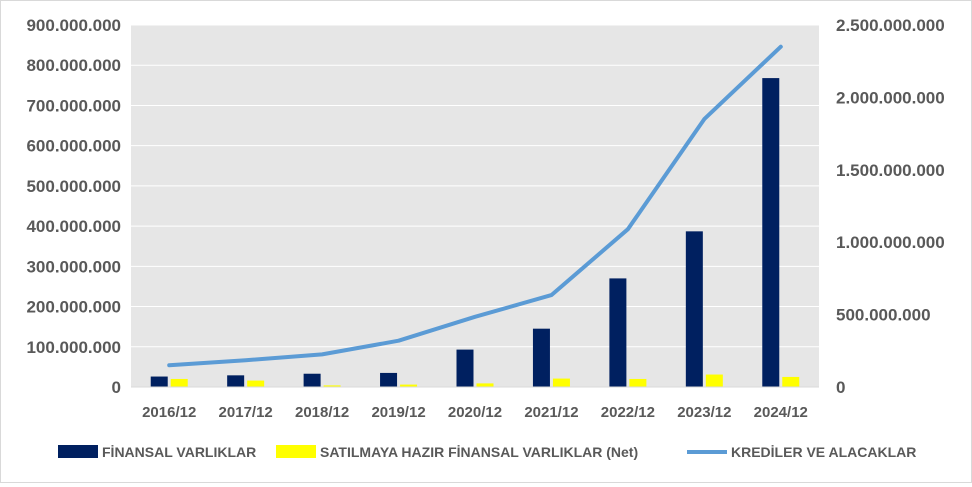 The width and height of the screenshot is (972, 487). I want to click on right-tick-label: 0, so click(840, 387).